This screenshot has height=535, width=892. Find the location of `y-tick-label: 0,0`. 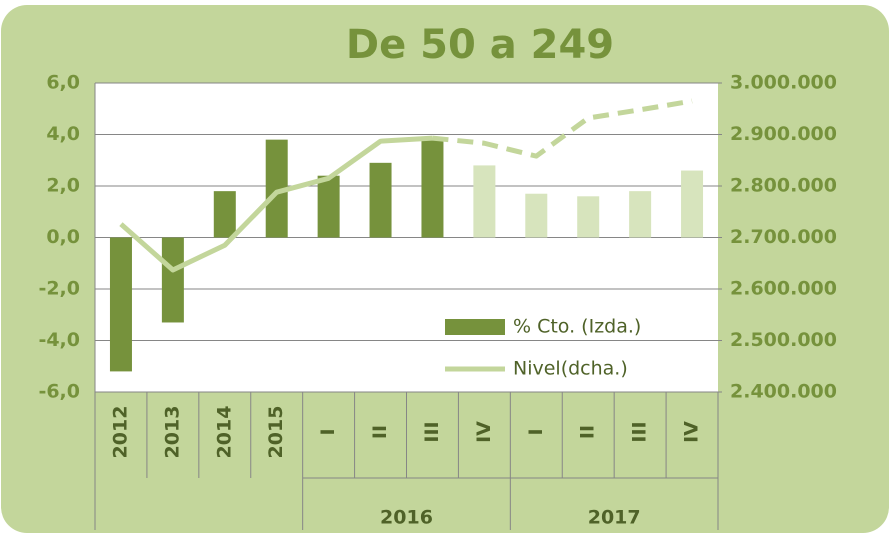

y-tick-label: 0,0 is located at coordinates (63, 237).